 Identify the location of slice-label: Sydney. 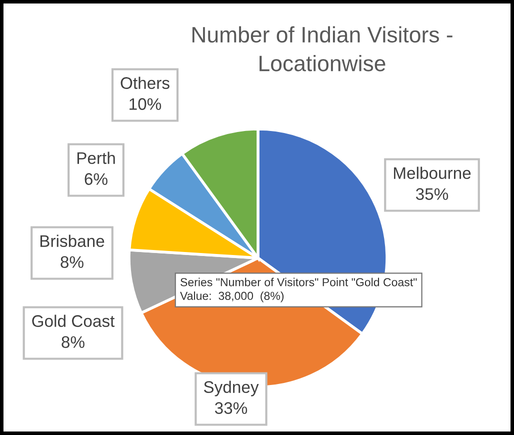
(231, 388).